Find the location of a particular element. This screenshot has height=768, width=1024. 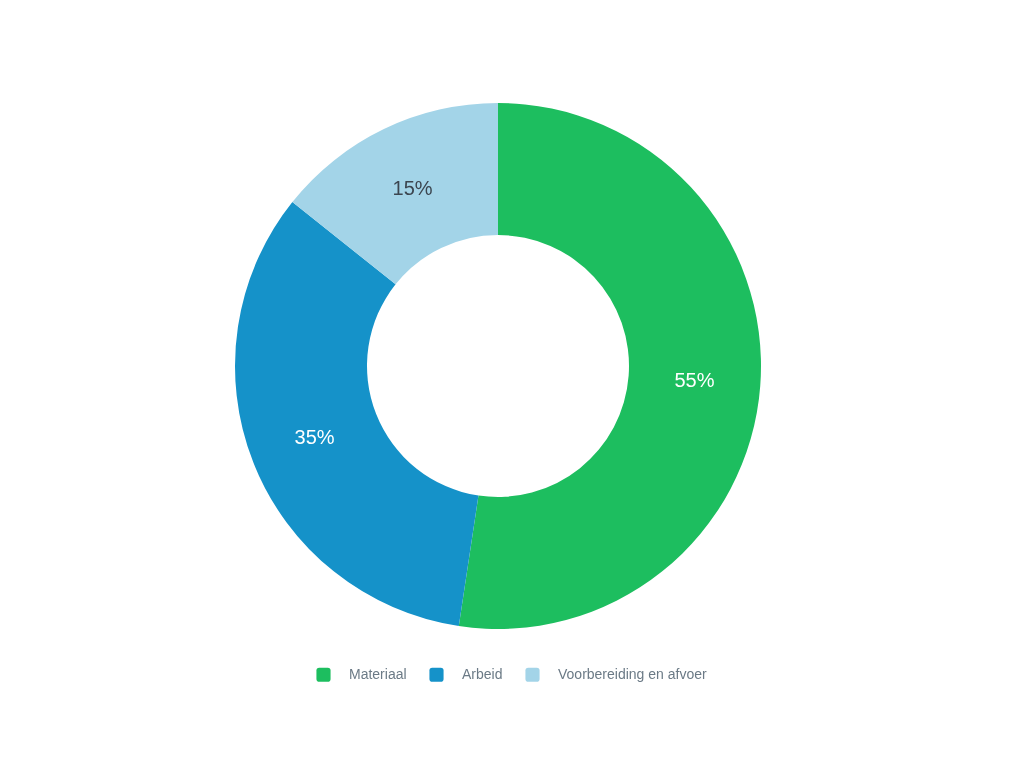

legend-label: Voorbereiding en afvoer is located at coordinates (632, 673).